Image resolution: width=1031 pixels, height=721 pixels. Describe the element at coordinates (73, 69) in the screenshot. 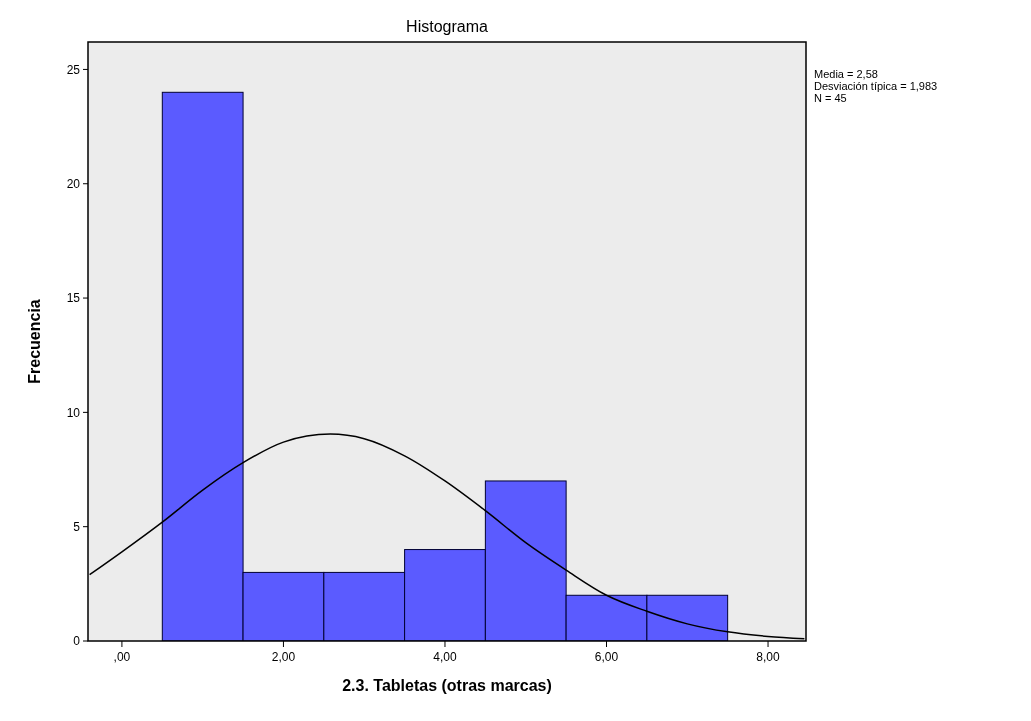

I see `y-tick-label: 25` at that location.